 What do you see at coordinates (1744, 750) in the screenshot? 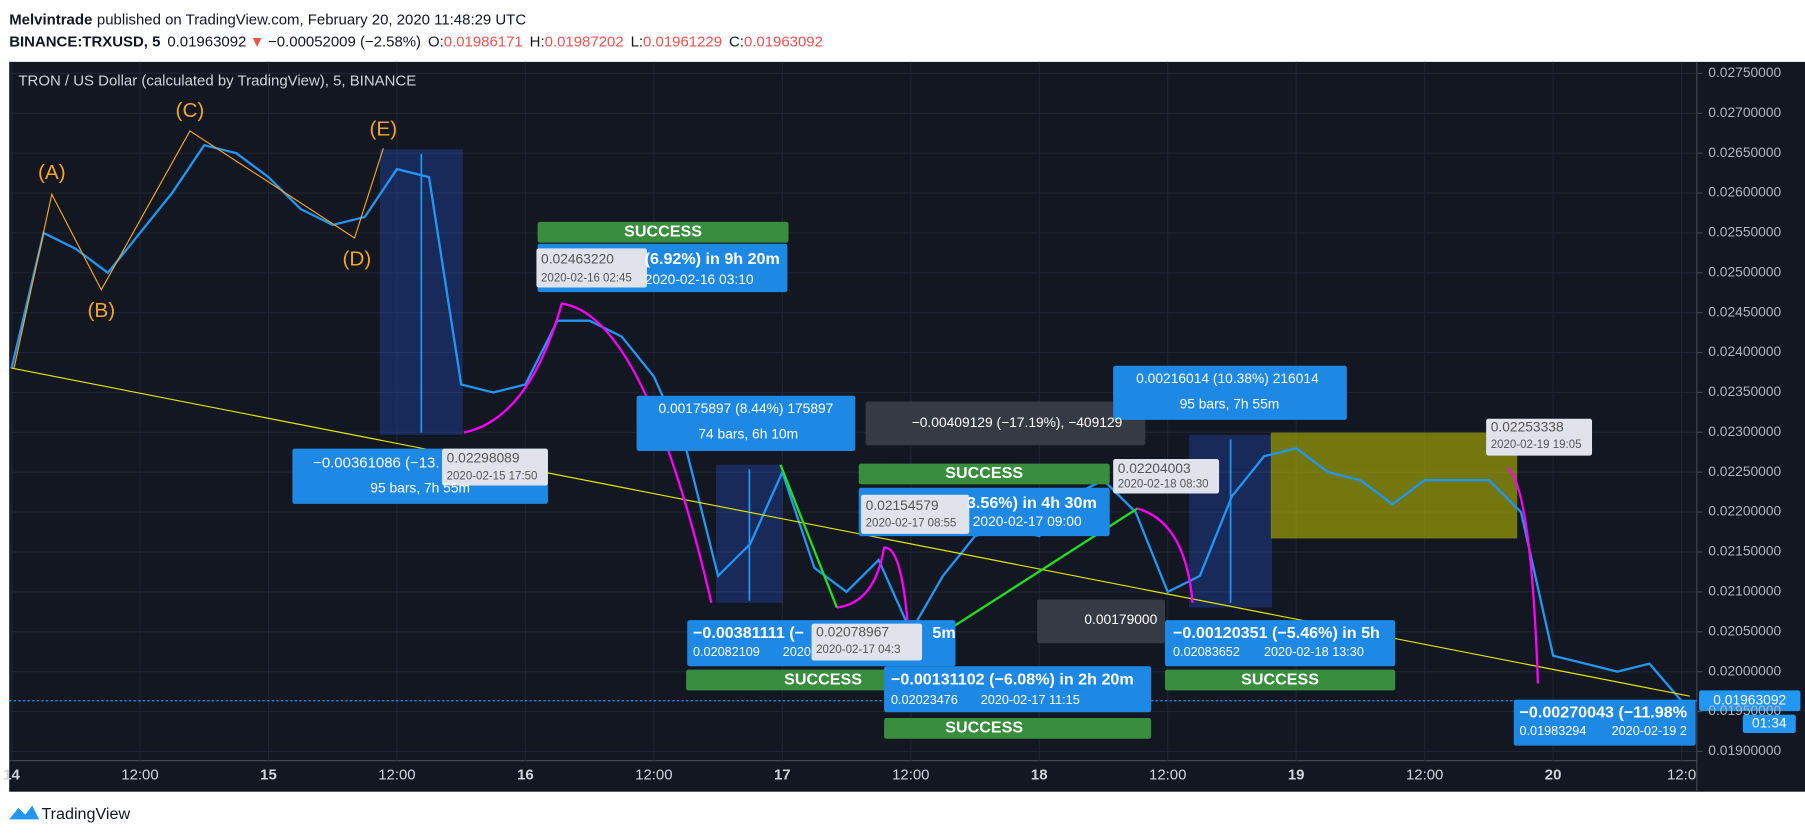
I see `y-tick-label: 0.01900000` at bounding box center [1744, 750].